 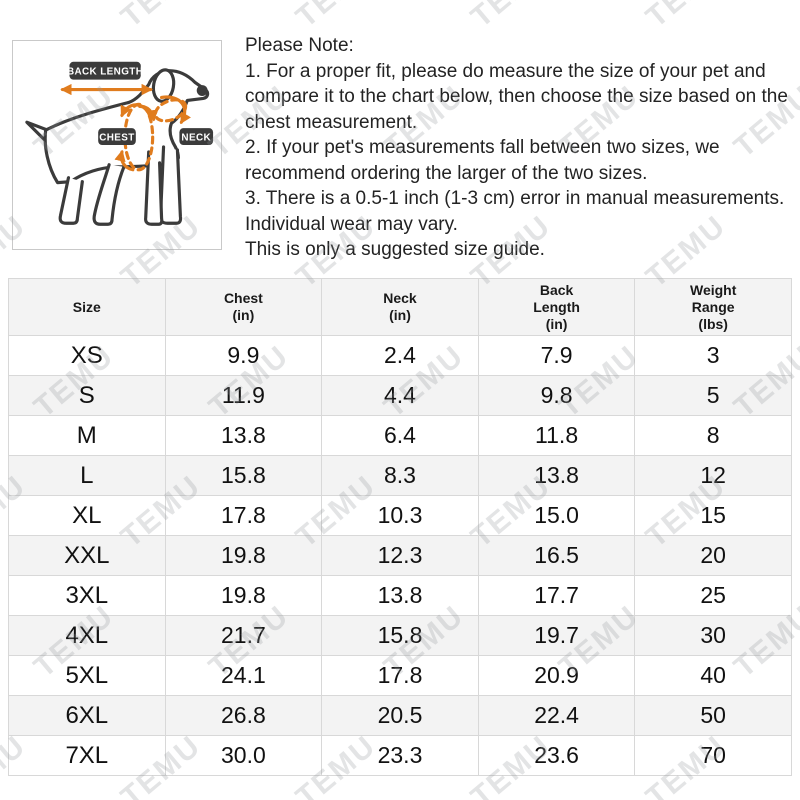 I want to click on note-title: Please Note:, so click(x=299, y=45).